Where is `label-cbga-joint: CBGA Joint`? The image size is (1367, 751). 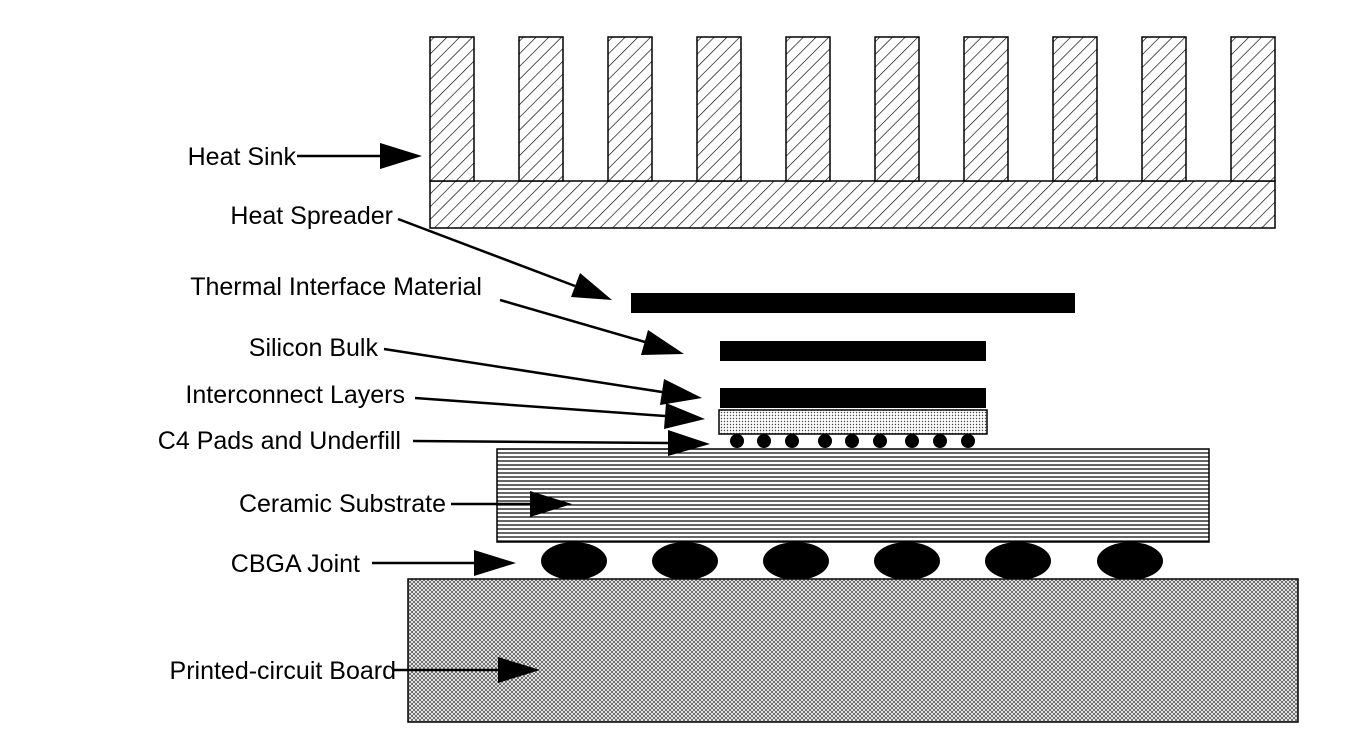 label-cbga-joint: CBGA Joint is located at coordinates (295, 564).